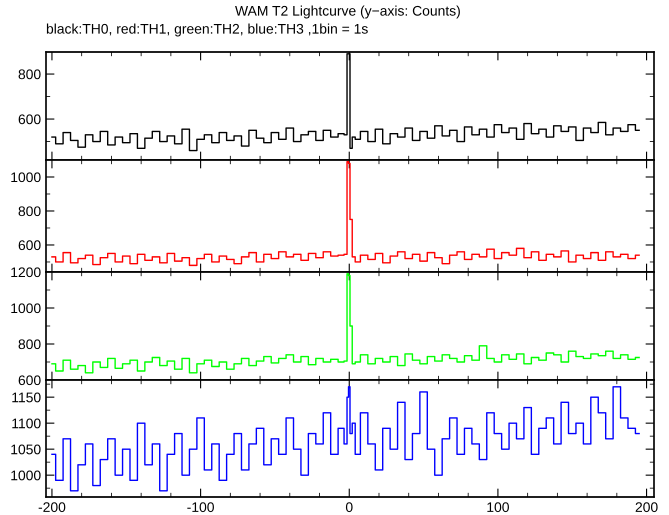 This screenshot has height=515, width=669. Describe the element at coordinates (52, 507) in the screenshot. I see `x-tick-label: -200` at that location.